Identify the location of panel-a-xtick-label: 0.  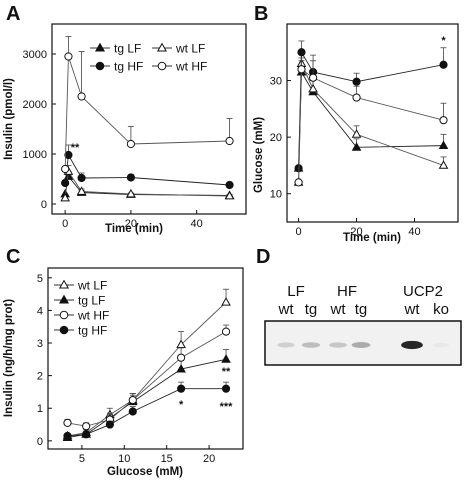
(65, 224).